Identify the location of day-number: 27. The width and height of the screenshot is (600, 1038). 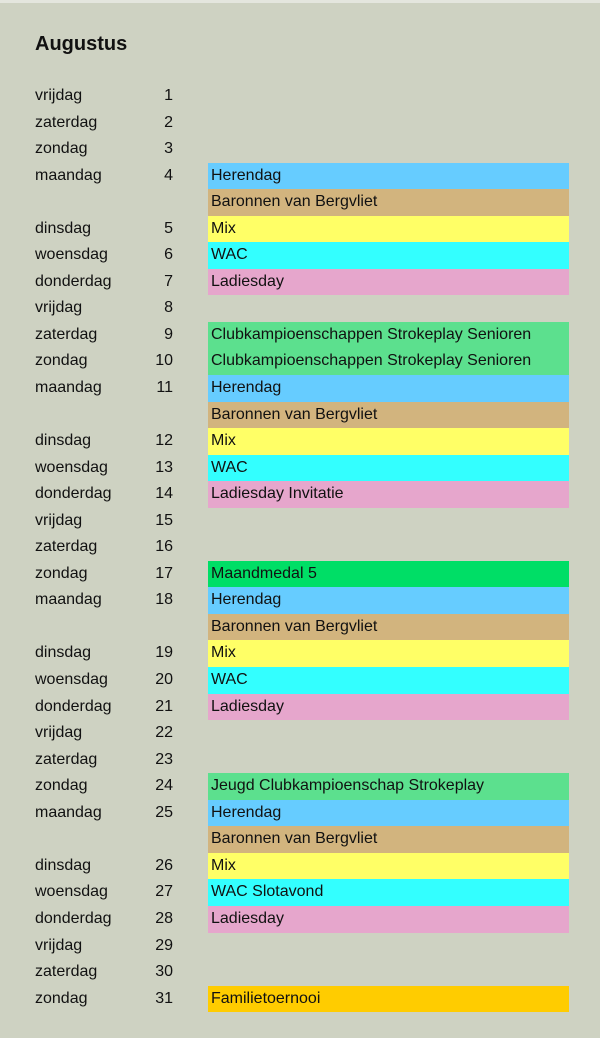
(164, 892).